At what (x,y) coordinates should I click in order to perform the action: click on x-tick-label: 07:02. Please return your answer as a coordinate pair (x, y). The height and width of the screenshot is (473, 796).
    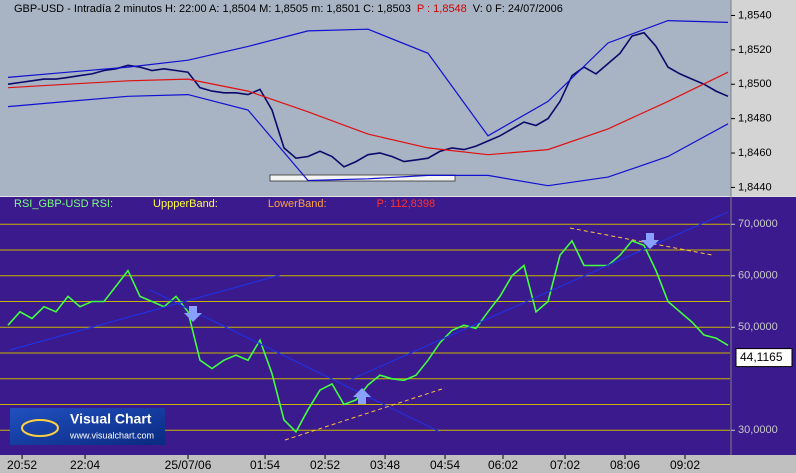
    Looking at the image, I should click on (565, 465).